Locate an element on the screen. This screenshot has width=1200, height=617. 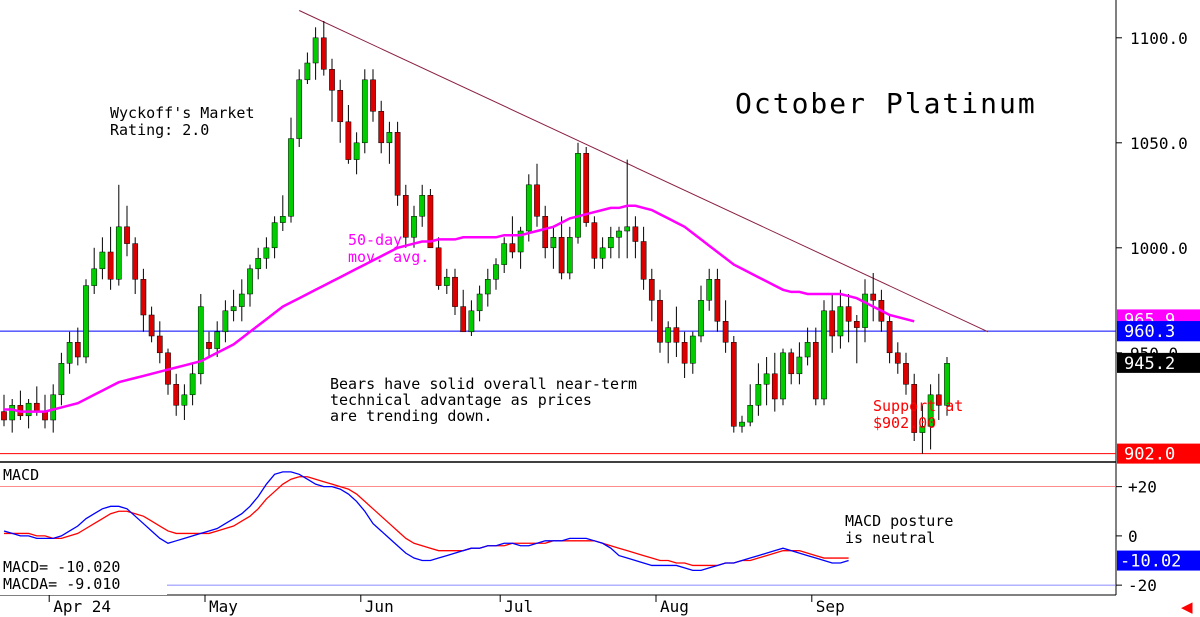
price-tag-box is located at coordinates (1158, 453).